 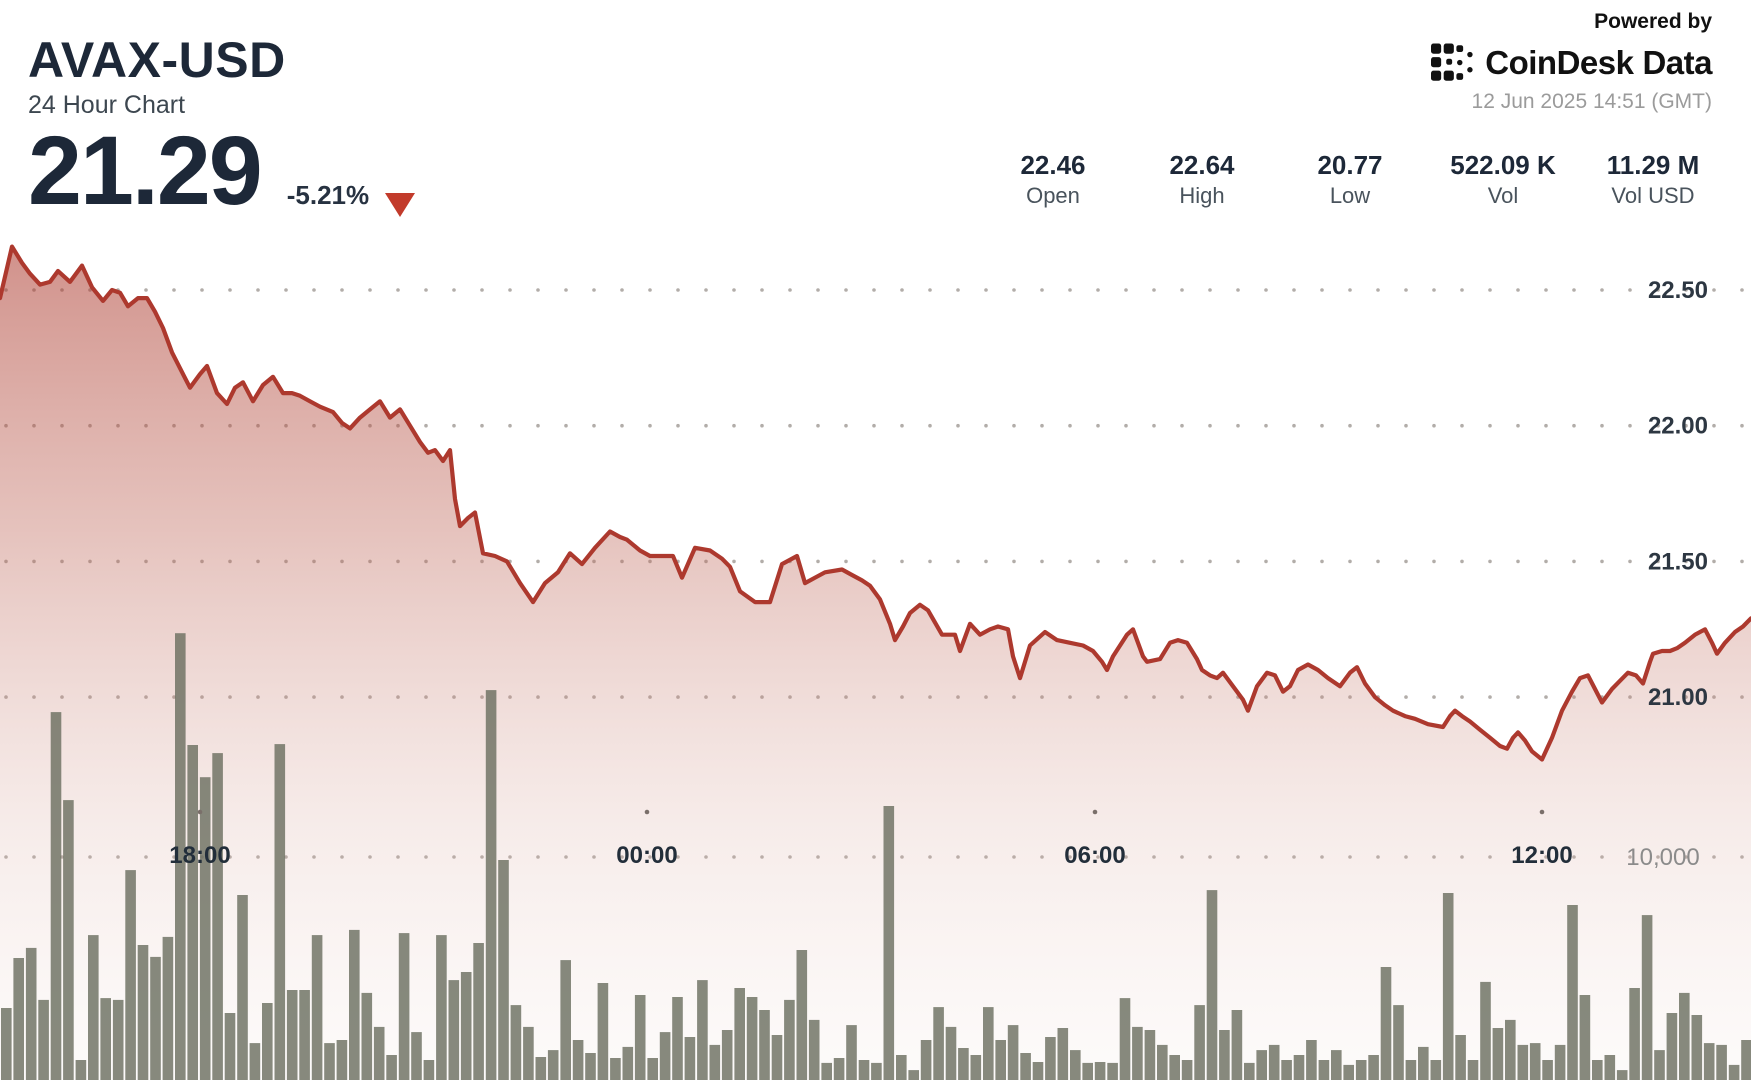 What do you see at coordinates (1677, 62) in the screenshot?
I see `brand-suffix: Data` at bounding box center [1677, 62].